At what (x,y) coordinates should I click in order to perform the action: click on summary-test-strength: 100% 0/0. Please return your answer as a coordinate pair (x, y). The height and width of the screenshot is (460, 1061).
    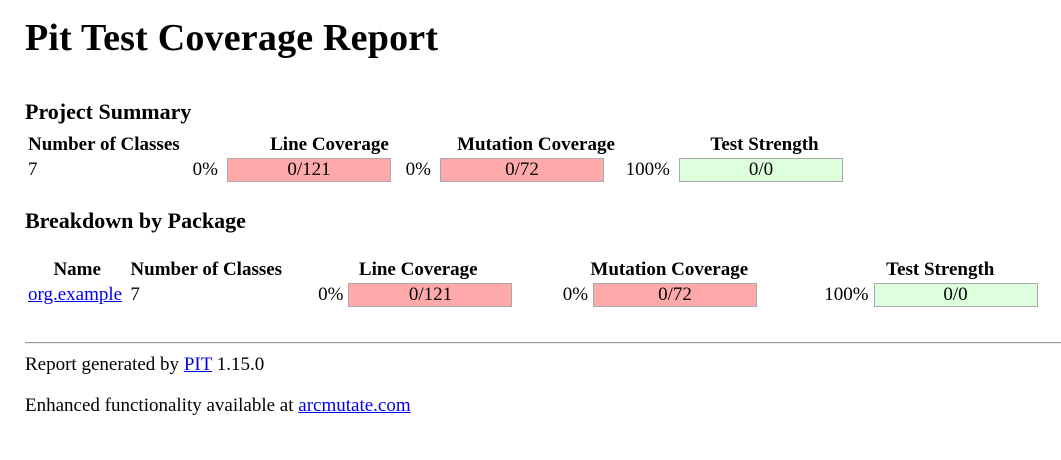
    Looking at the image, I should click on (751, 169).